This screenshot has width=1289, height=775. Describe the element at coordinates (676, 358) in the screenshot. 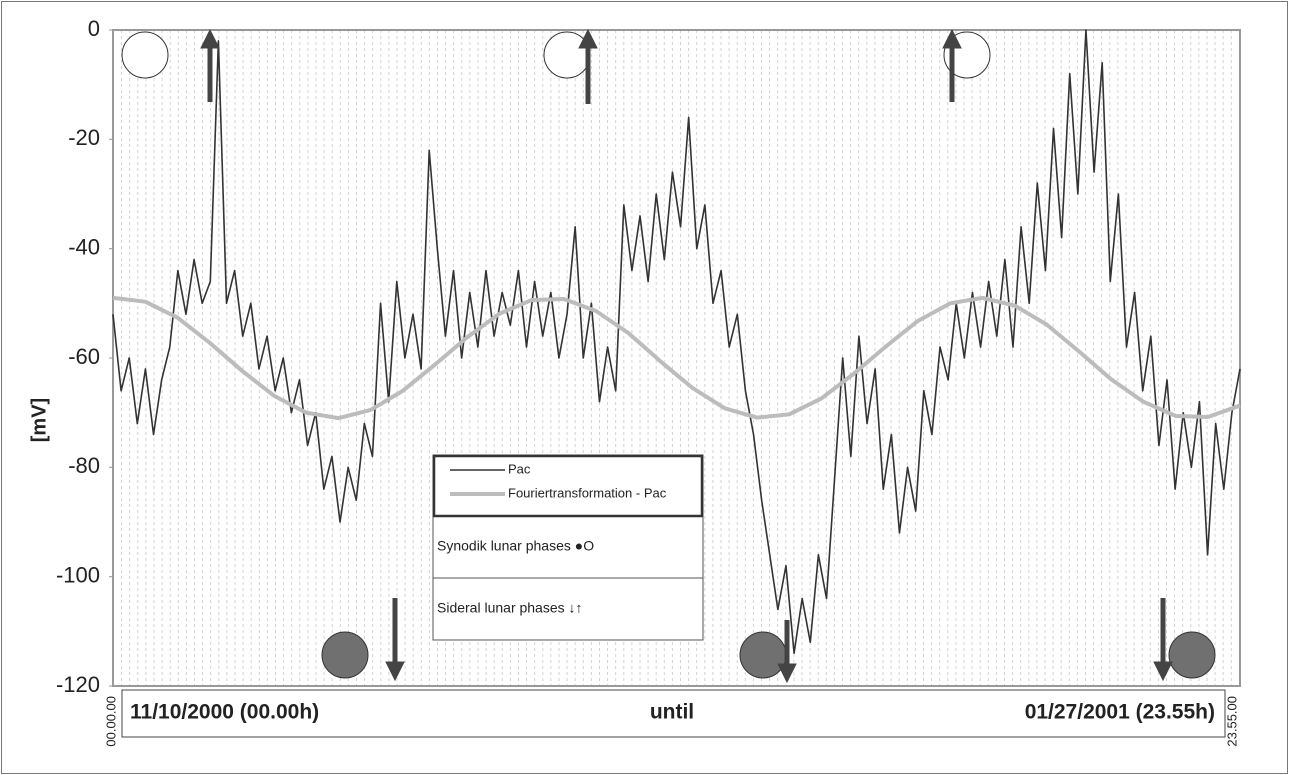

I see `series-line` at that location.